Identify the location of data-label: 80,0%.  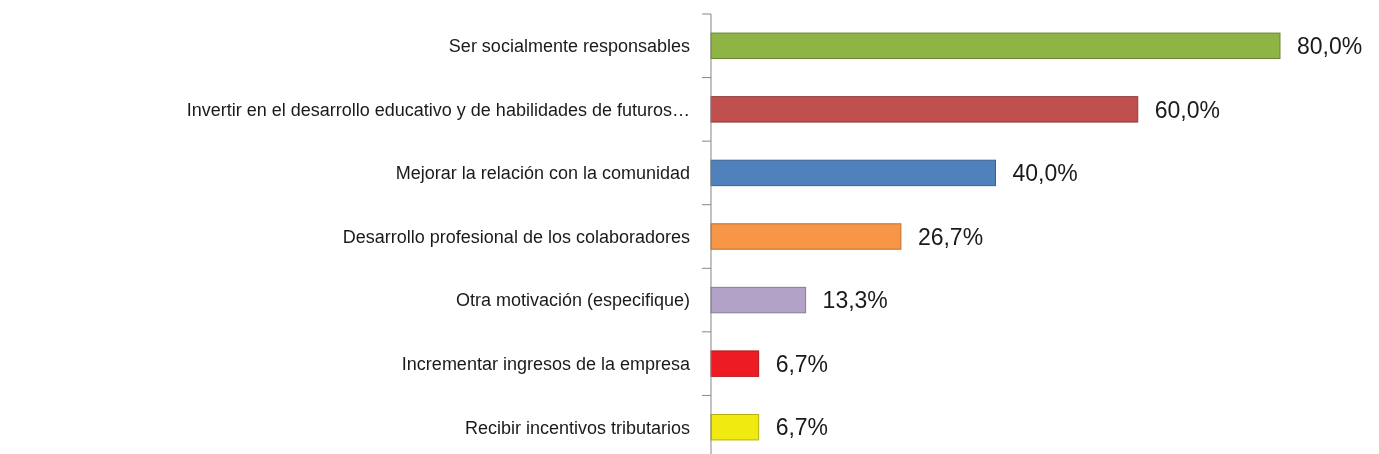
(1330, 46).